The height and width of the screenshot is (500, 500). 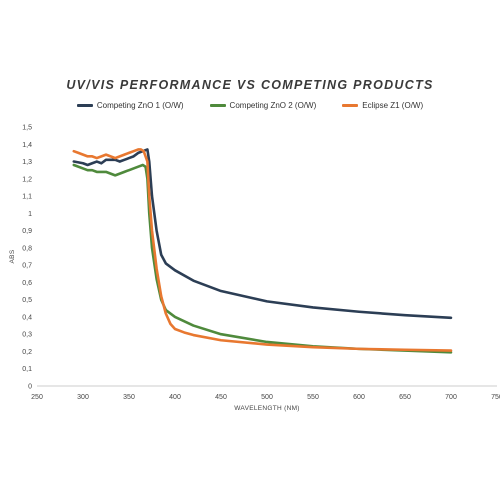 What do you see at coordinates (267, 397) in the screenshot?
I see `x-tick-label: 500` at bounding box center [267, 397].